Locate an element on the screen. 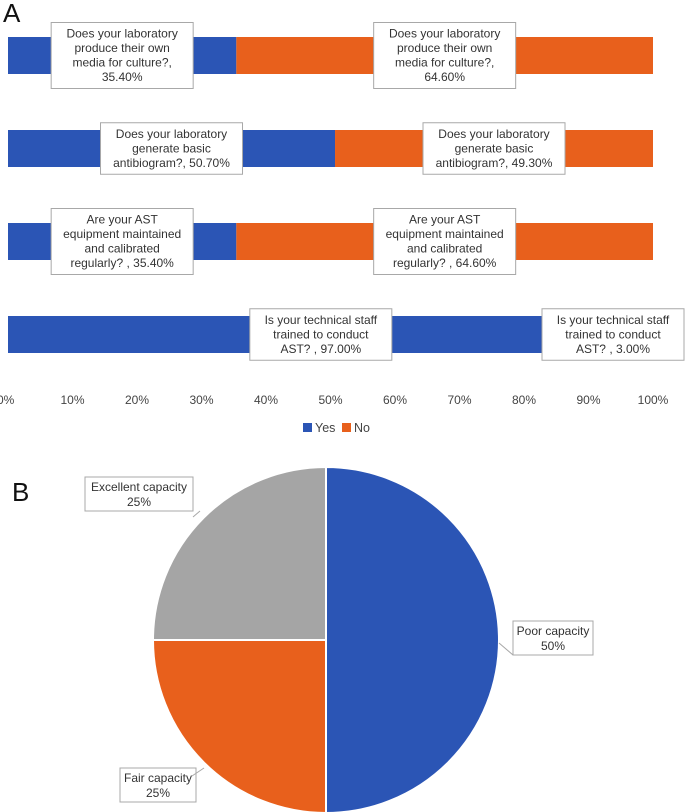 This screenshot has height=812, width=685. data-label-no-2-line: antibiogram?, 49.30% is located at coordinates (494, 163).